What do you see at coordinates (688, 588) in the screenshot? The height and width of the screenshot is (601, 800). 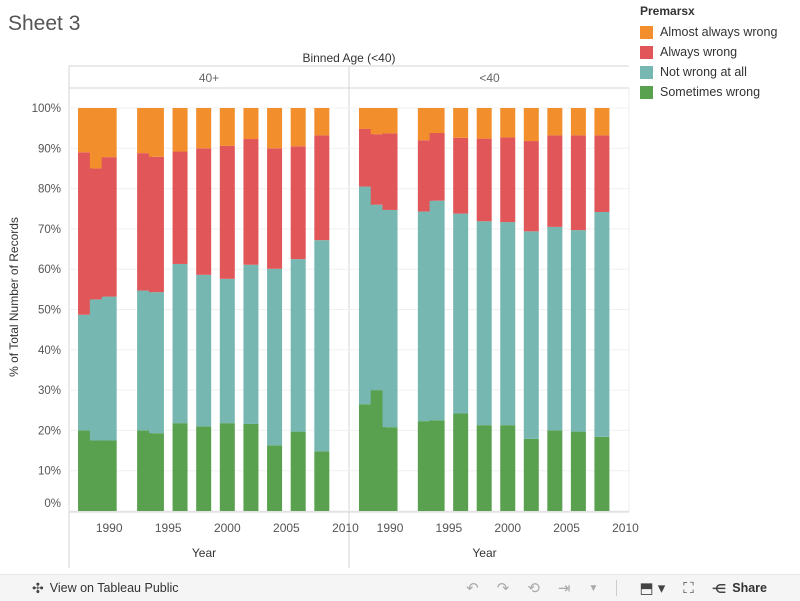 I see `fullscreen-icon: ⛶` at bounding box center [688, 588].